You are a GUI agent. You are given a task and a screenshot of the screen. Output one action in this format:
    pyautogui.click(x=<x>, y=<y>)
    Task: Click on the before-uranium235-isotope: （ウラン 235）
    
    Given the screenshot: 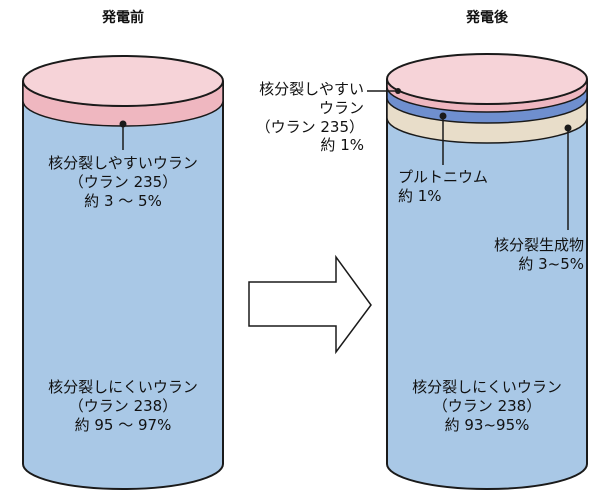 What is the action you would take?
    pyautogui.click(x=123, y=181)
    